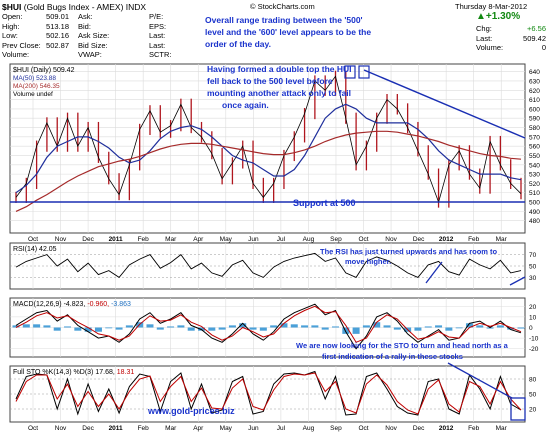  What do you see at coordinates (534, 91) in the screenshot?
I see `y-tick-label: 620` at bounding box center [534, 91].